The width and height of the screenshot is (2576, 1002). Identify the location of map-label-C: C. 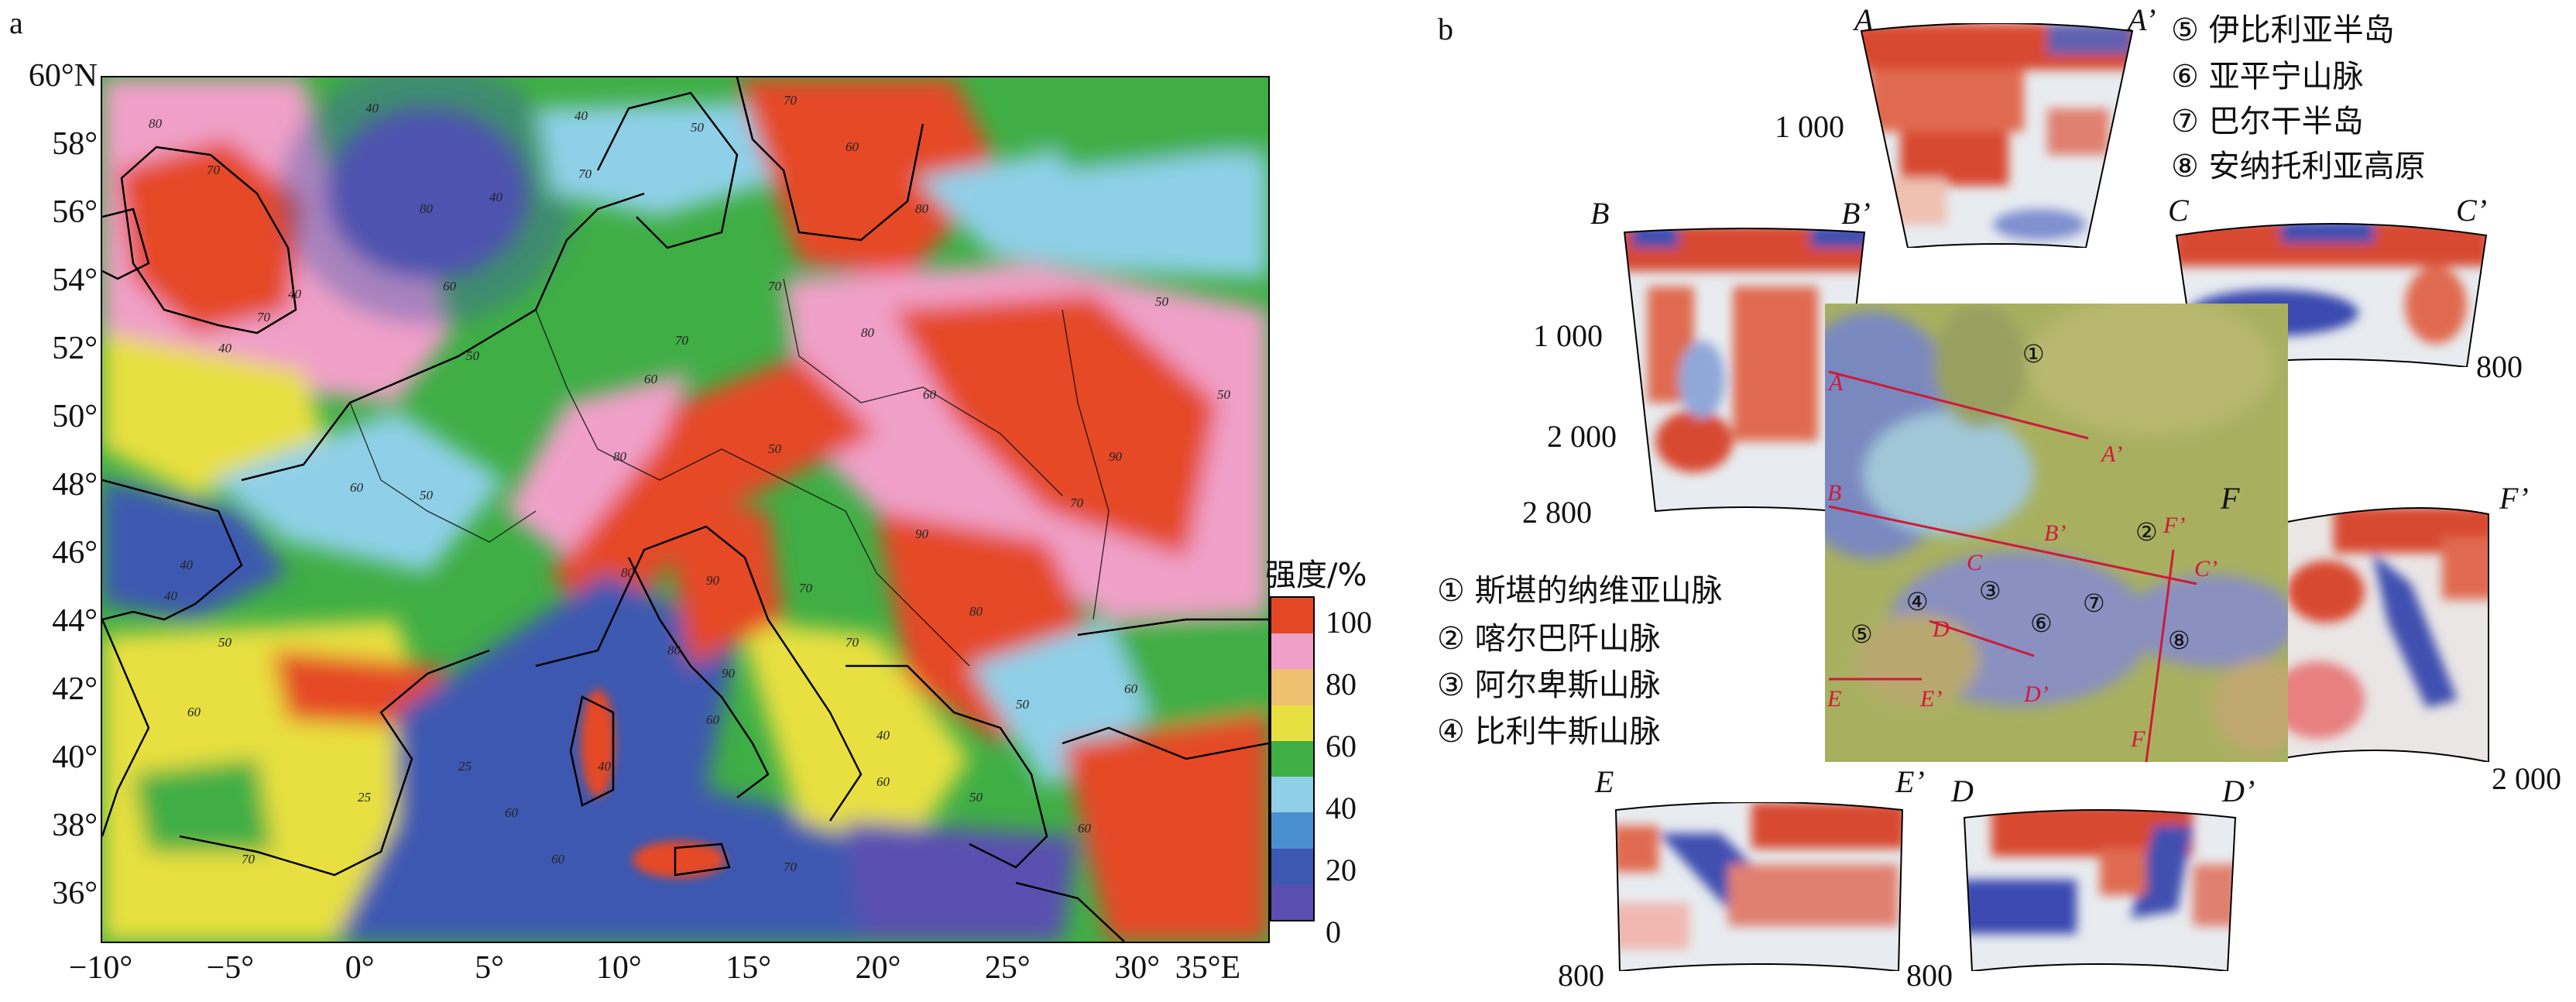
(1975, 562).